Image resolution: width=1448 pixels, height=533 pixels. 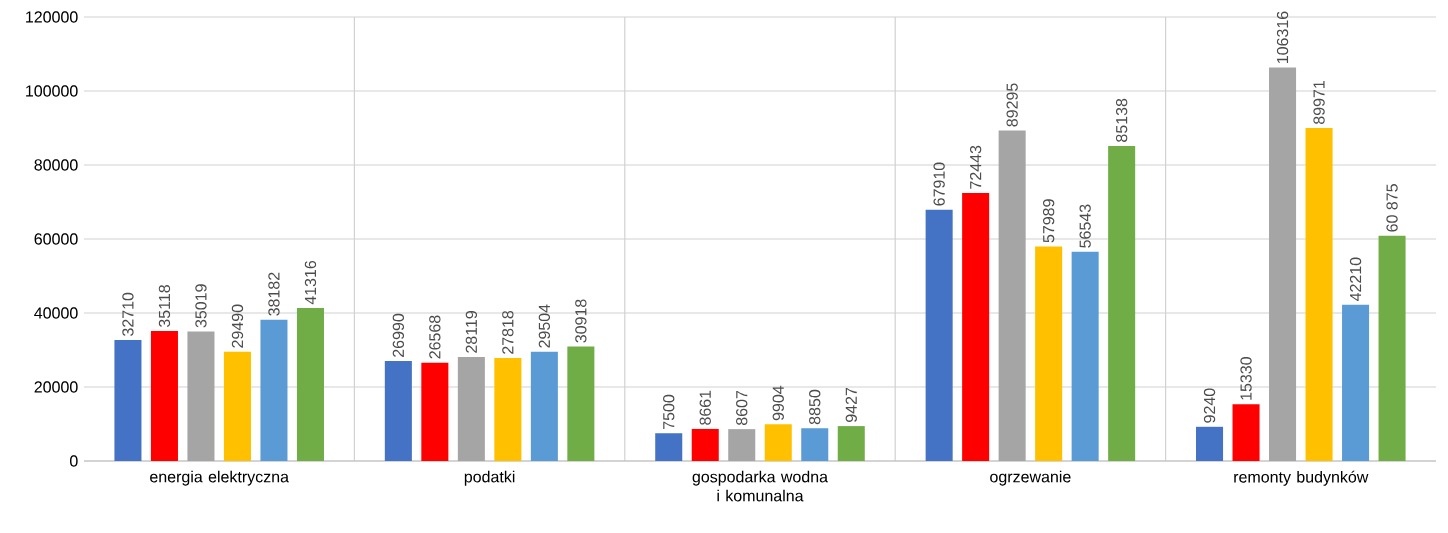 What do you see at coordinates (815, 407) in the screenshot?
I see `data-label: 8850` at bounding box center [815, 407].